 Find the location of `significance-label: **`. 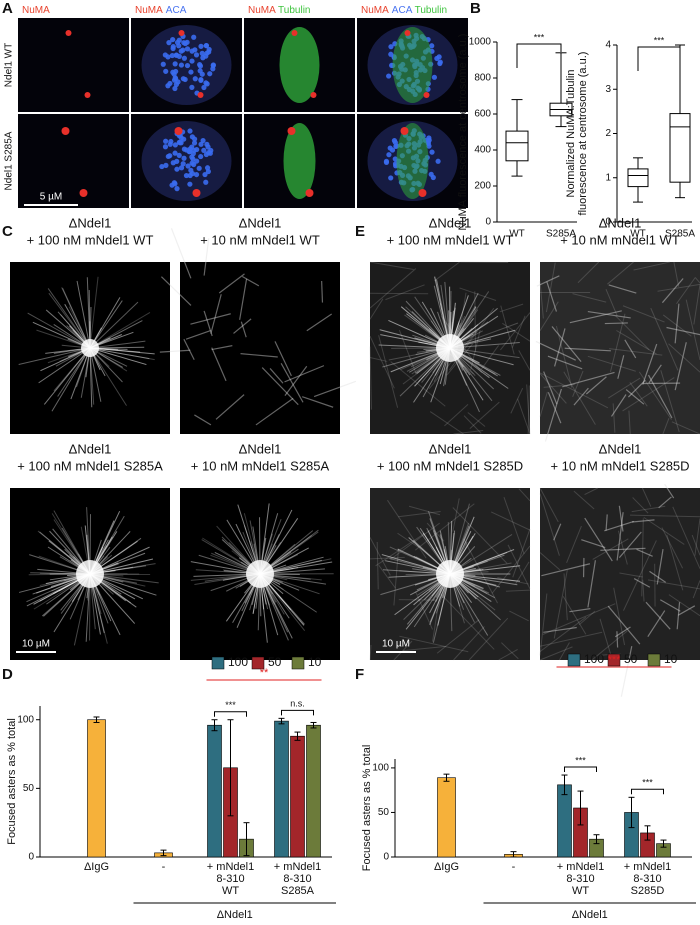

significance-label: ** is located at coordinates (264, 673).